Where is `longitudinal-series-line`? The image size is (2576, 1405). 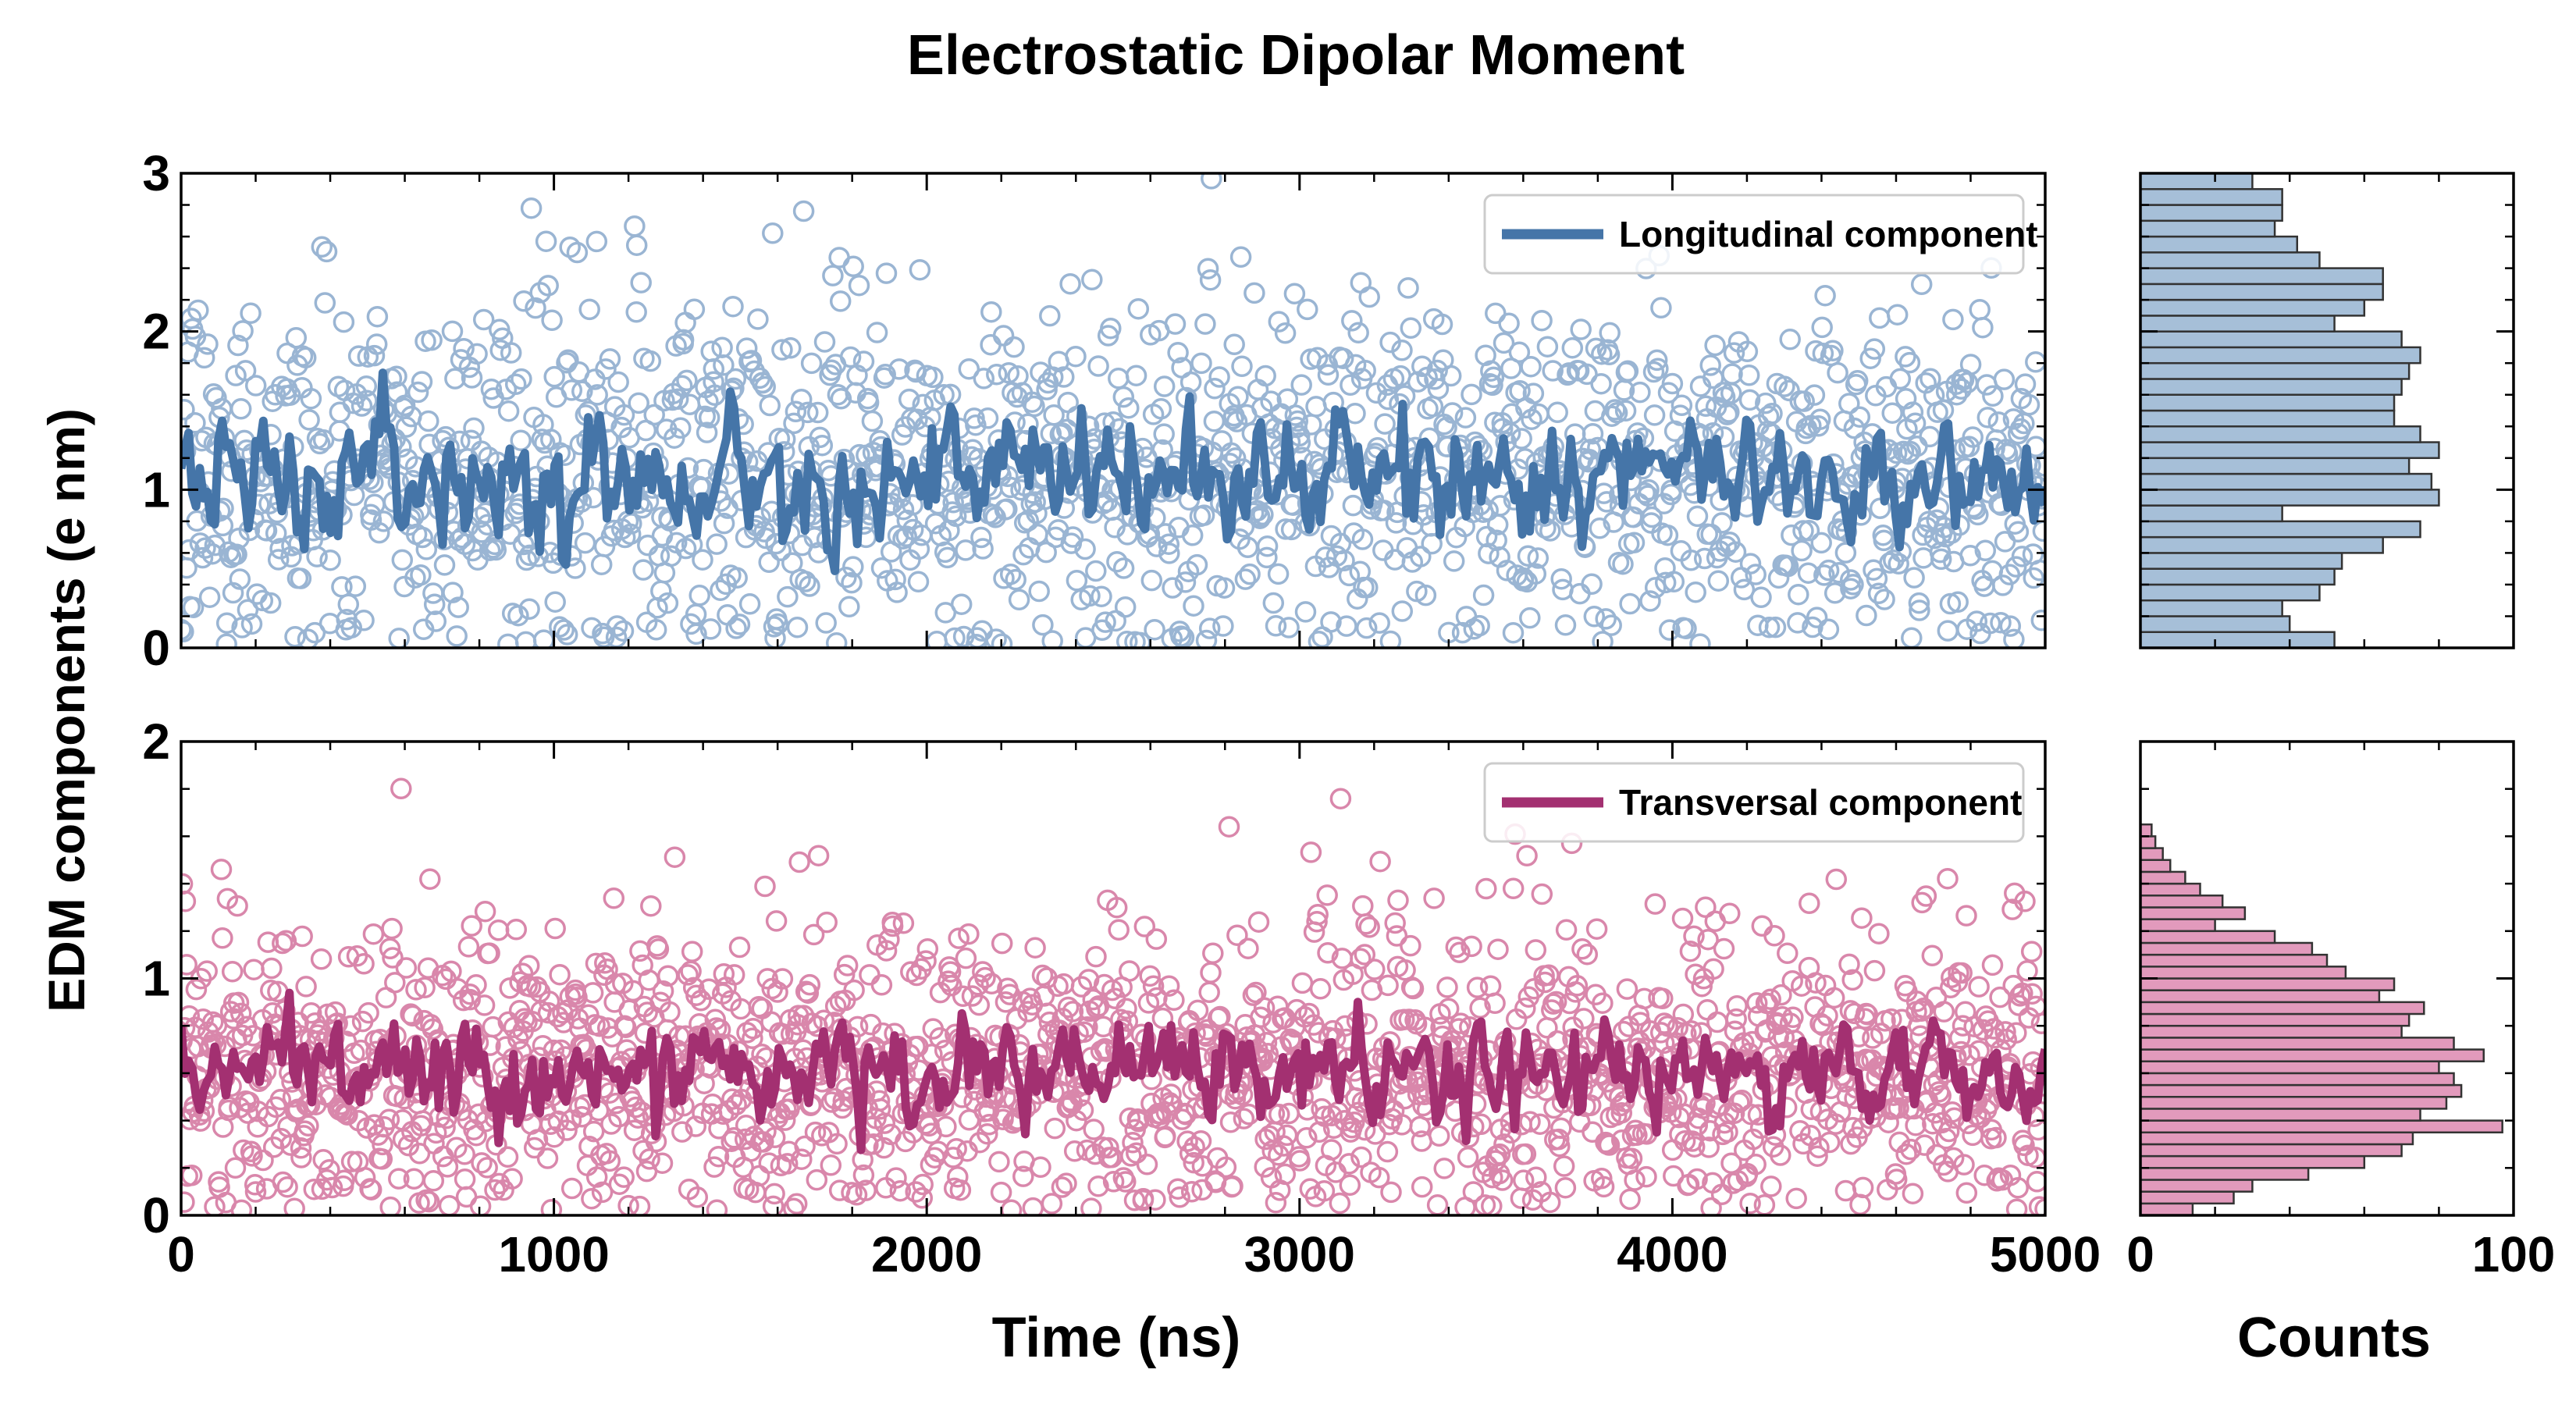
longitudinal-series-line is located at coordinates (1113, 472).